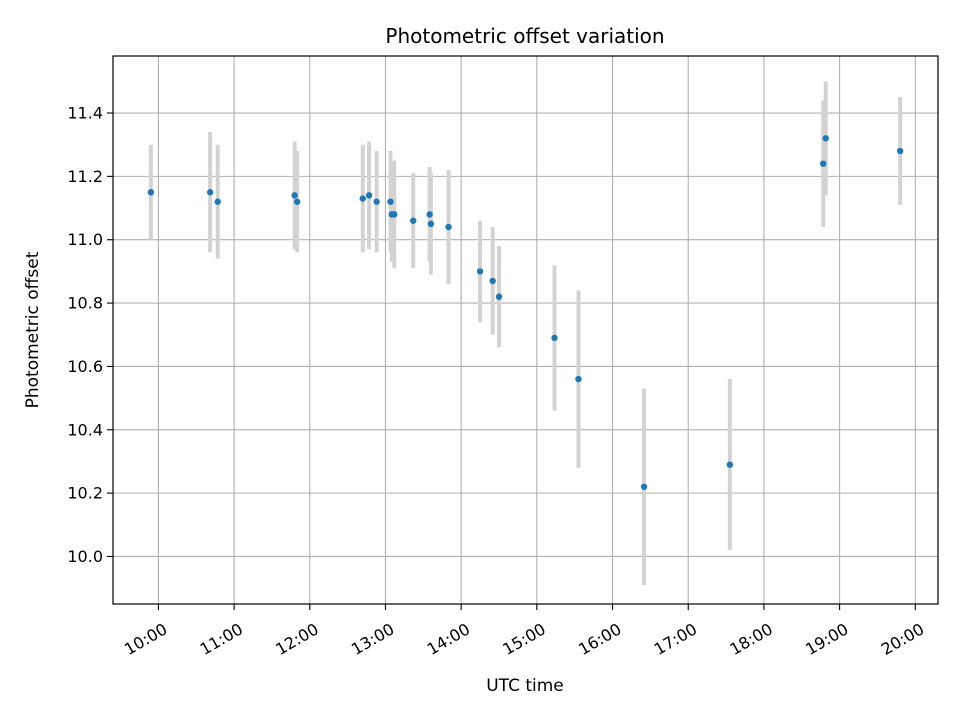  Describe the element at coordinates (525, 686) in the screenshot. I see `x-axis-label: UTC time` at that location.